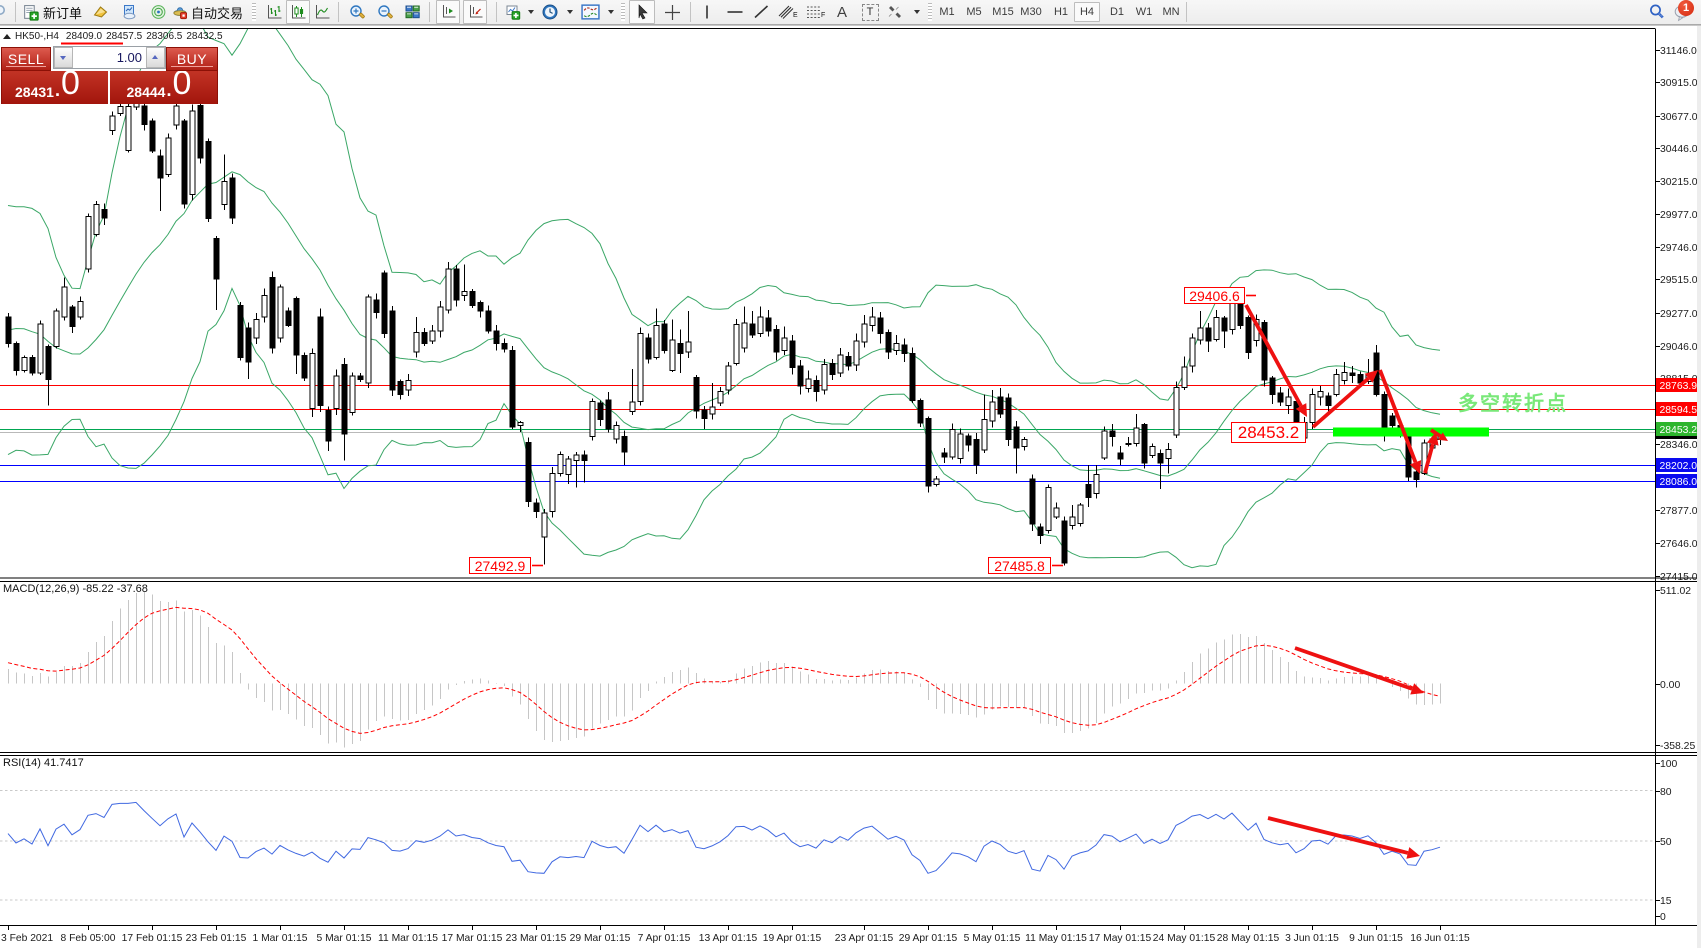  I want to click on svg-text: 28202.0, so click(1679, 466).